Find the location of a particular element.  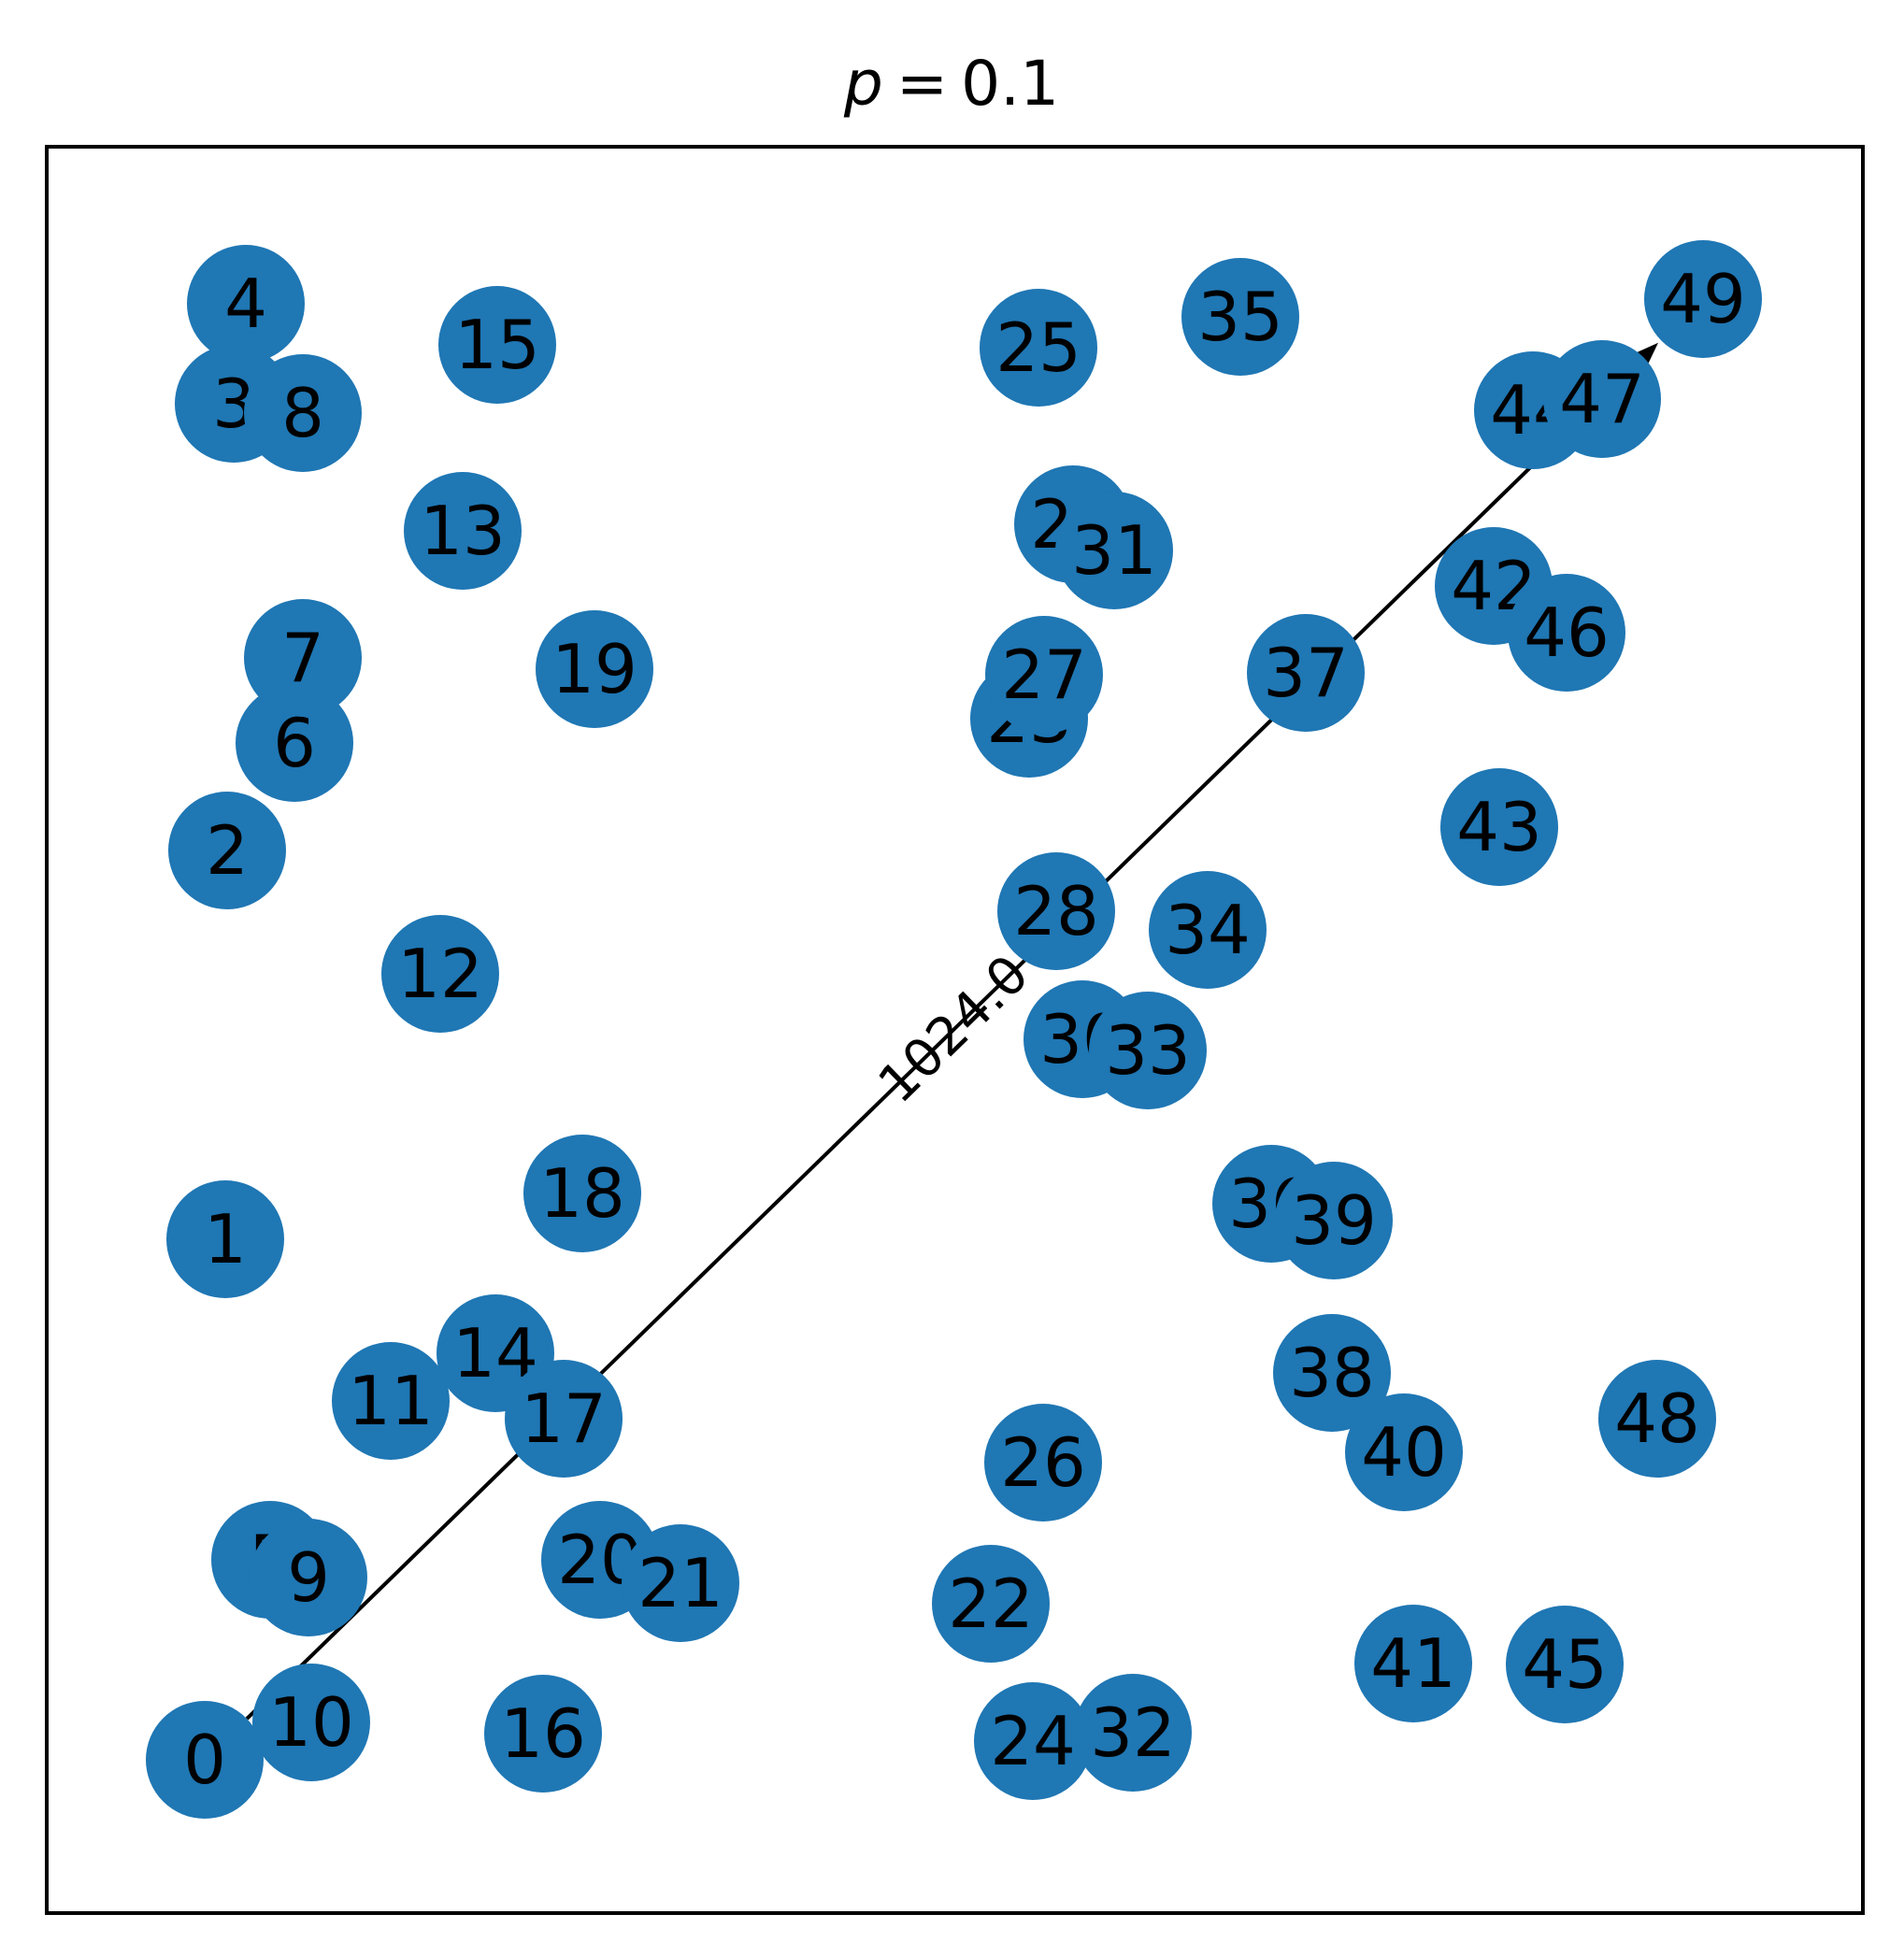

node-27: 27 is located at coordinates (1044, 675).